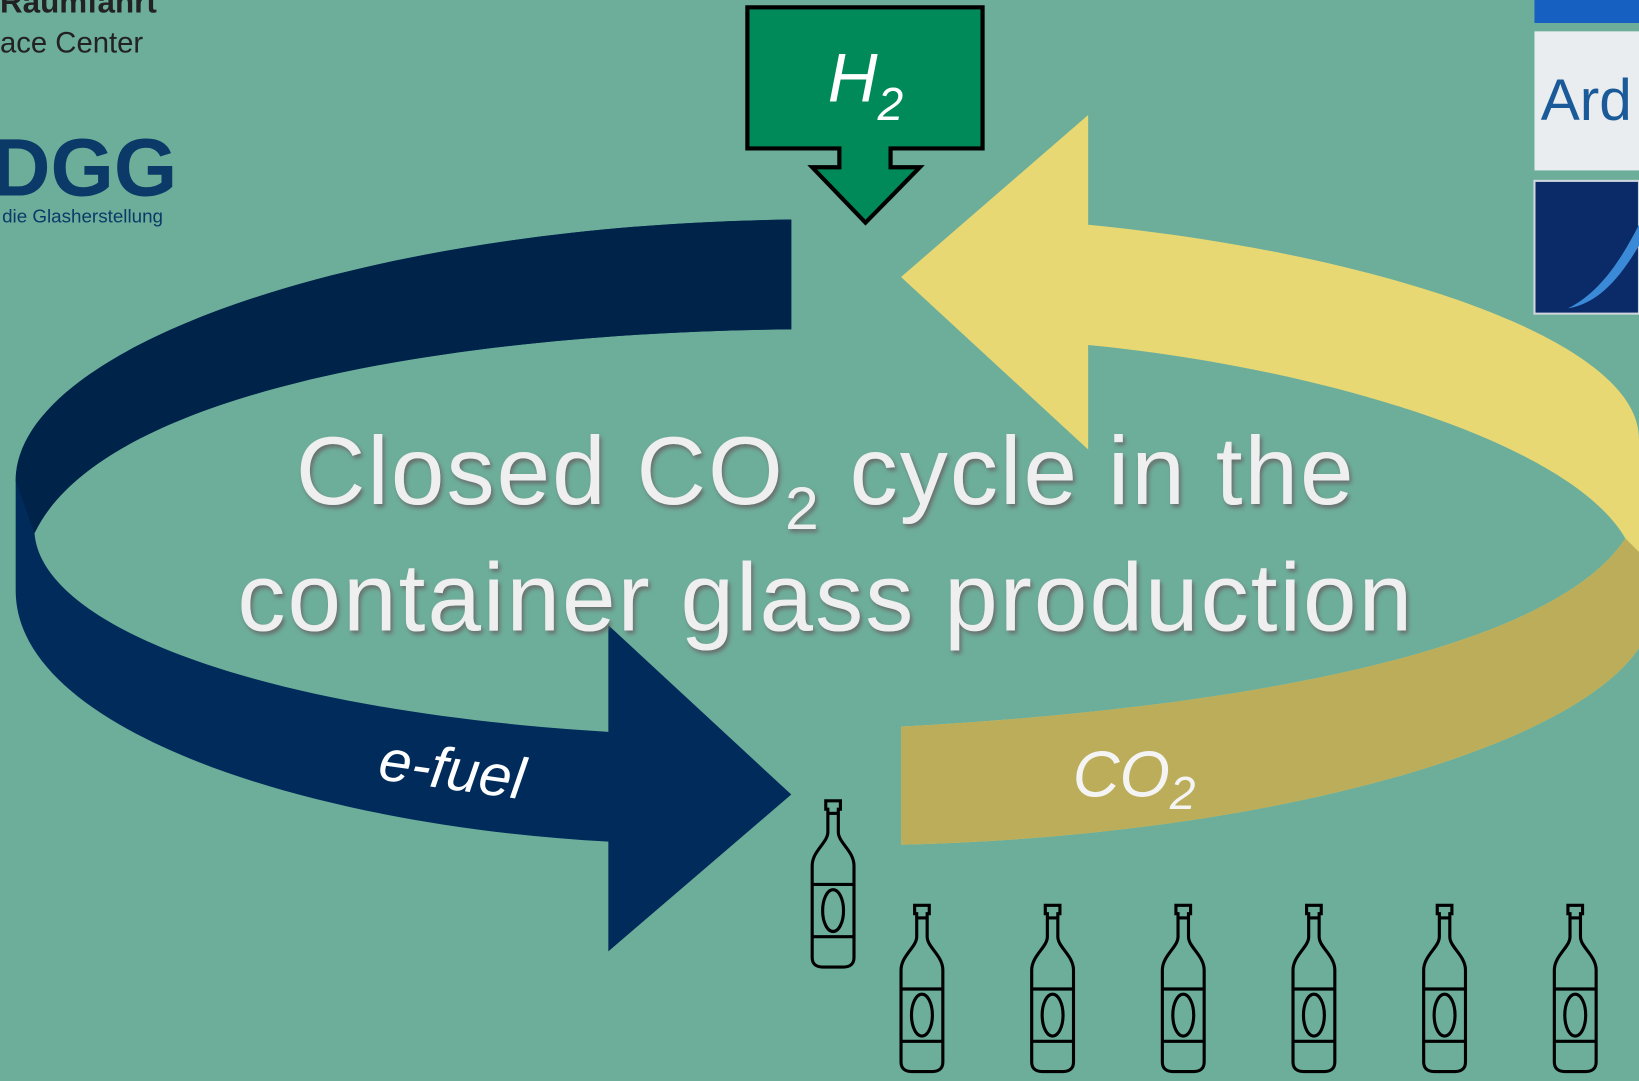 Image resolution: width=1639 pixels, height=1081 pixels. I want to click on ardagh-logo: Ard, so click(1586, 100).